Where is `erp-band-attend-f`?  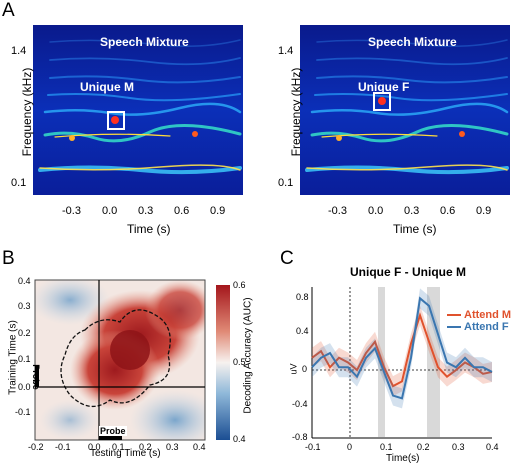
erp-band-attend-f is located at coordinates (402, 348).